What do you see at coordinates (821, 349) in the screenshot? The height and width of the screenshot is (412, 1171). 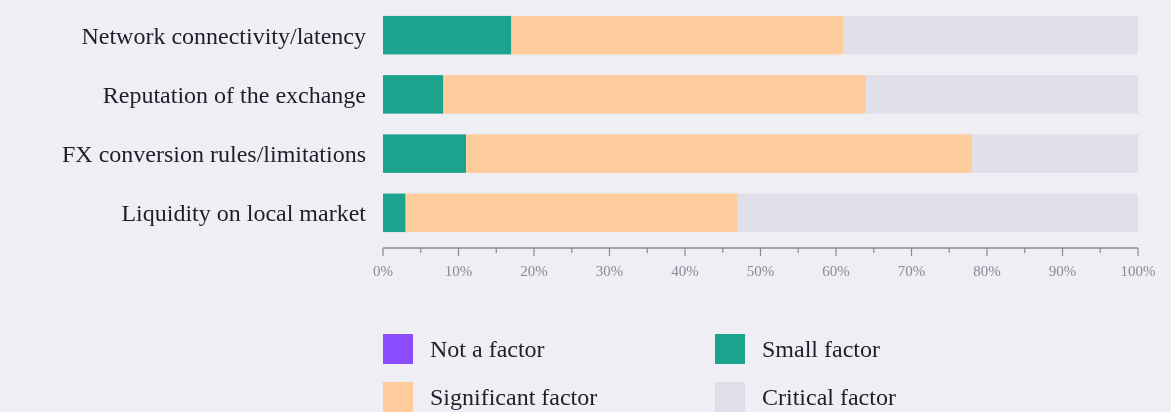 I see `legend-label: Small factor` at bounding box center [821, 349].